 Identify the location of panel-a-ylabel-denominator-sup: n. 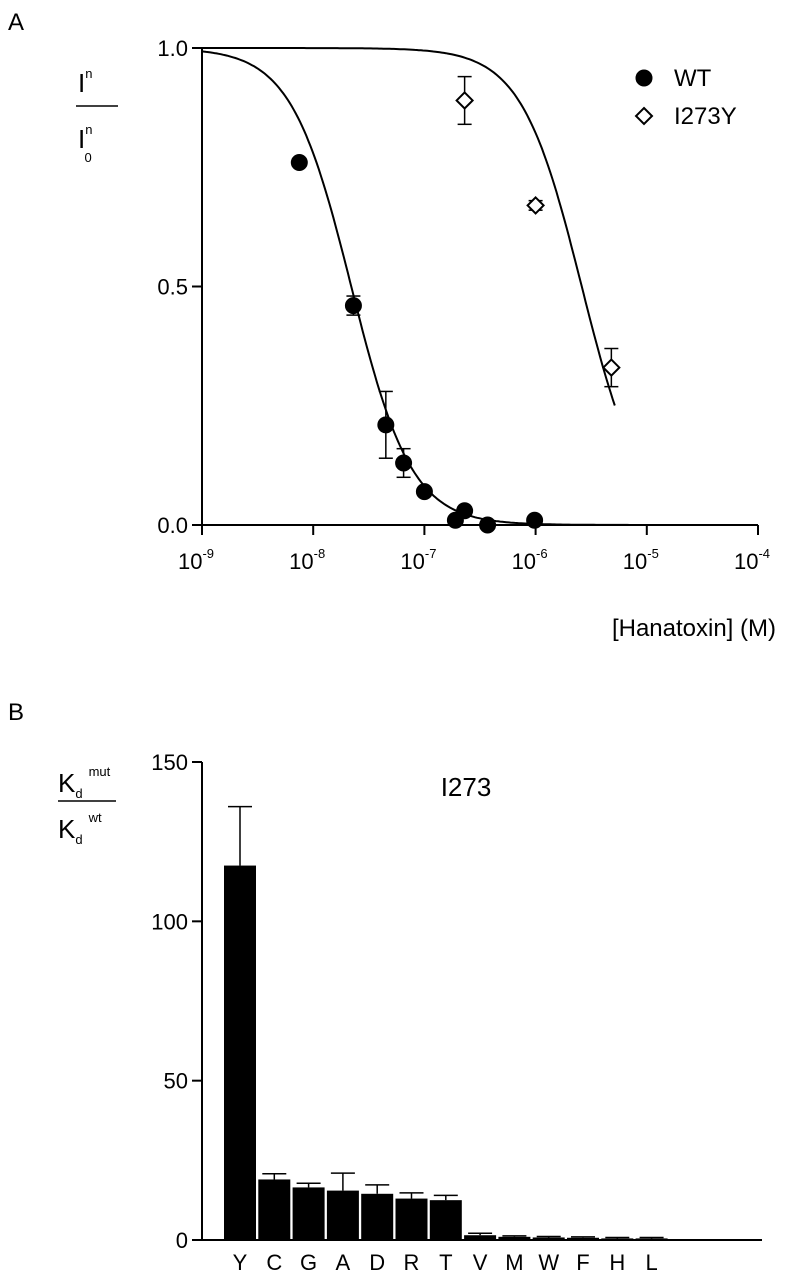
(88, 129).